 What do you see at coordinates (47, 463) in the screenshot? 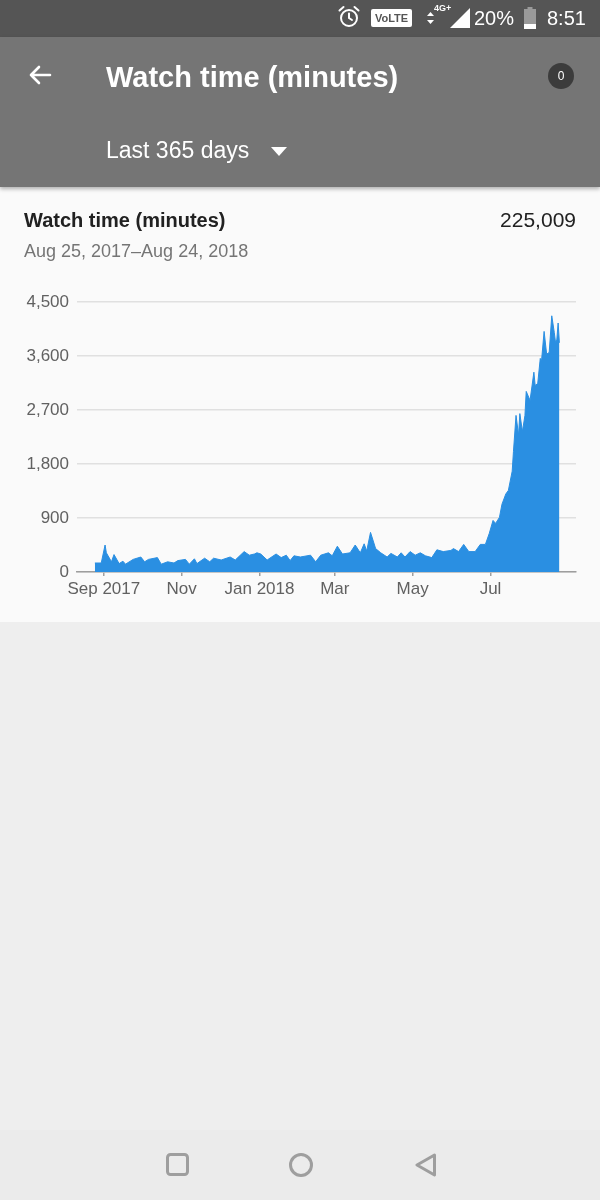
I see `y-tick-label: 1,800` at bounding box center [47, 463].